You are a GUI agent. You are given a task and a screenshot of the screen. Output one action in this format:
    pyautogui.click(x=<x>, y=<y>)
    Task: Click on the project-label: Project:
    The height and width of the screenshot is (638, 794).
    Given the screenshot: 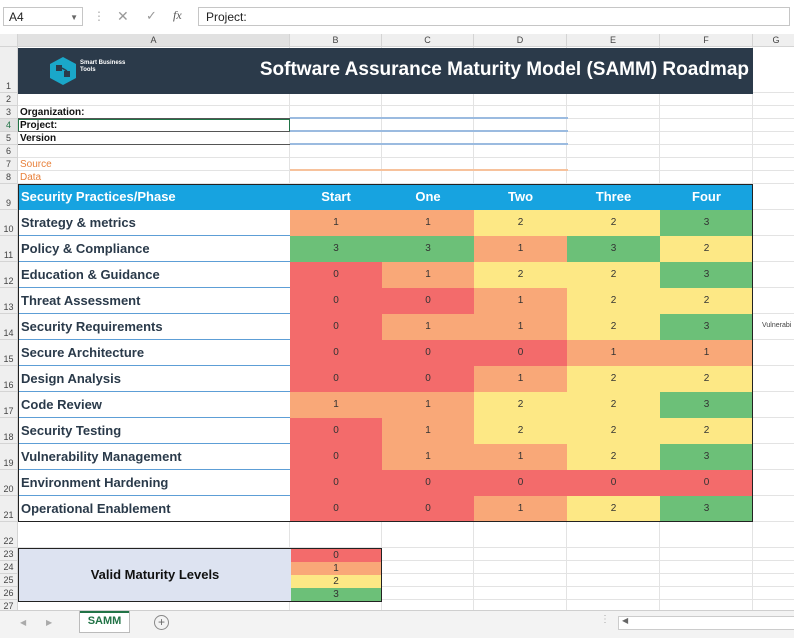 What is the action you would take?
    pyautogui.click(x=39, y=125)
    